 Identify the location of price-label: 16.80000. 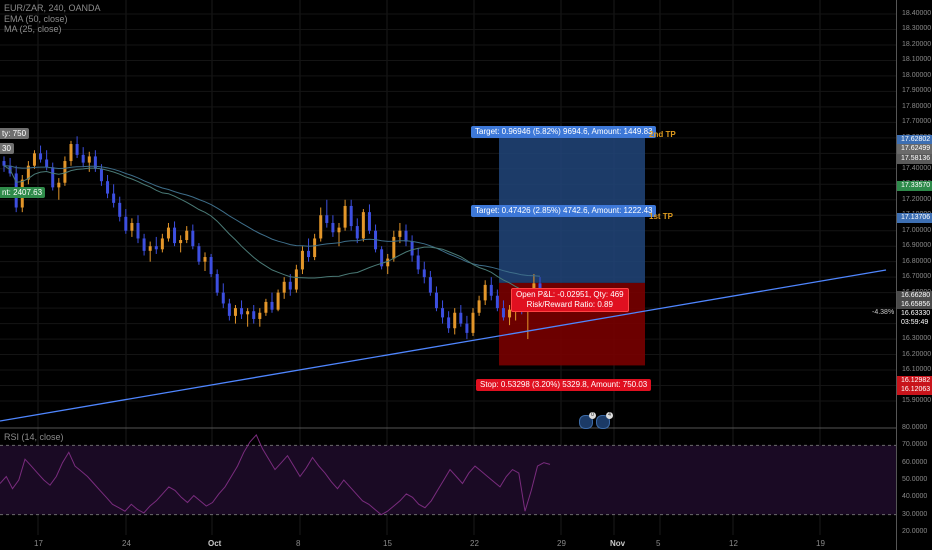
(917, 261).